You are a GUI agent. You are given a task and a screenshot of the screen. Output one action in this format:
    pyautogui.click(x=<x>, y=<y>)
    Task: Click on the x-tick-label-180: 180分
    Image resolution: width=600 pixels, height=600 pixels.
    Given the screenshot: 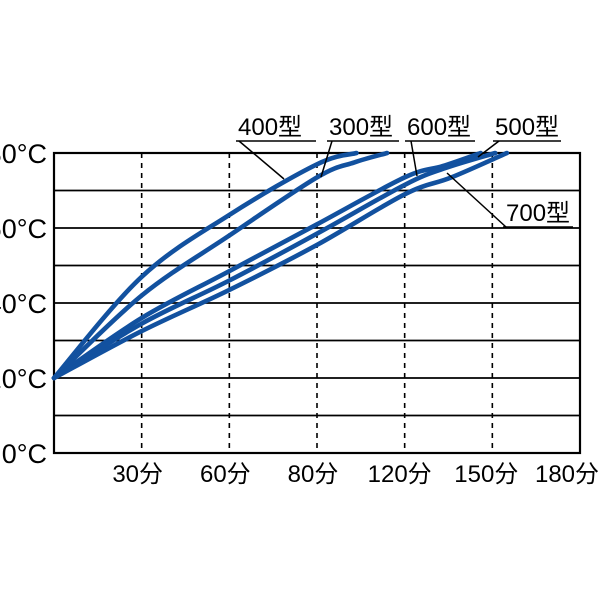 What is the action you would take?
    pyautogui.click(x=567, y=474)
    